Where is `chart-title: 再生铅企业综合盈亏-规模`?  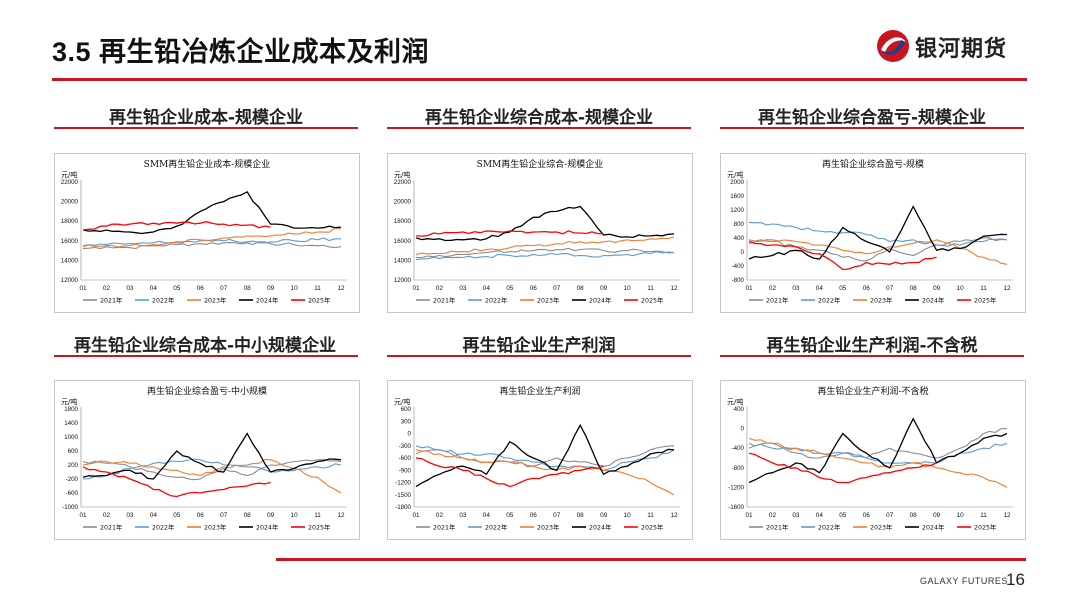
chart-title: 再生铅企业综合盈亏-规模 is located at coordinates (873, 164).